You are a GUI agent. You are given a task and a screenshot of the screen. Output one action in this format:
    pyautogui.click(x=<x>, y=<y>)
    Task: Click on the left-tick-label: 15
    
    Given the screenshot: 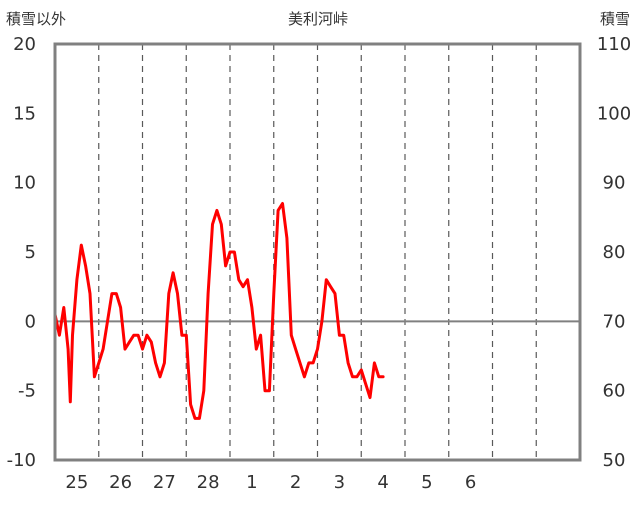 What is the action you would take?
    pyautogui.click(x=24, y=113)
    